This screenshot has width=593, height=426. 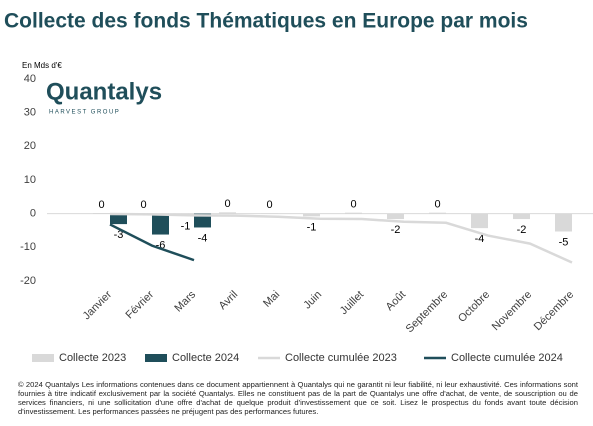 What do you see at coordinates (427, 312) in the screenshot?
I see `x-tick-label: Septembre` at bounding box center [427, 312].